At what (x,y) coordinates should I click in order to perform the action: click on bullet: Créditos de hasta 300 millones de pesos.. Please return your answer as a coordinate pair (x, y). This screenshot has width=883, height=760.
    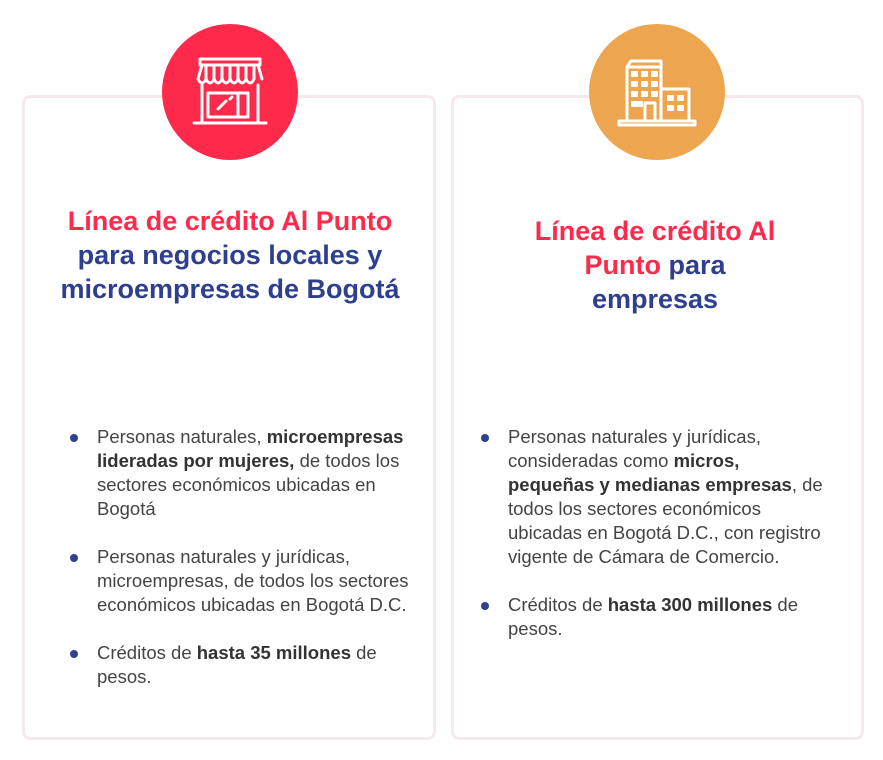
    Looking at the image, I should click on (653, 617).